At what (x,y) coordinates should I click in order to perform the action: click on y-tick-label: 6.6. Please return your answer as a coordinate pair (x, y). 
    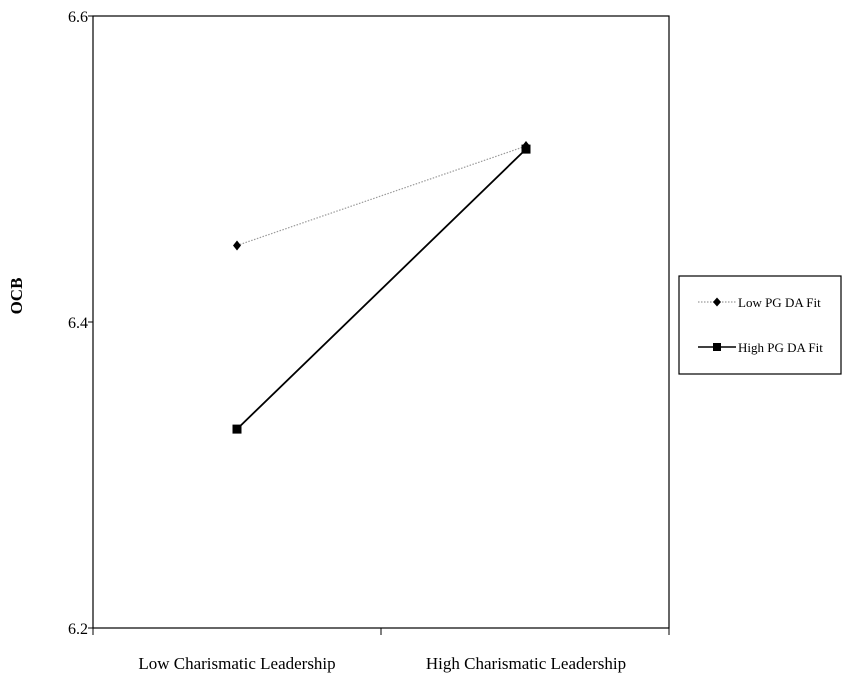
    Looking at the image, I should click on (78, 17).